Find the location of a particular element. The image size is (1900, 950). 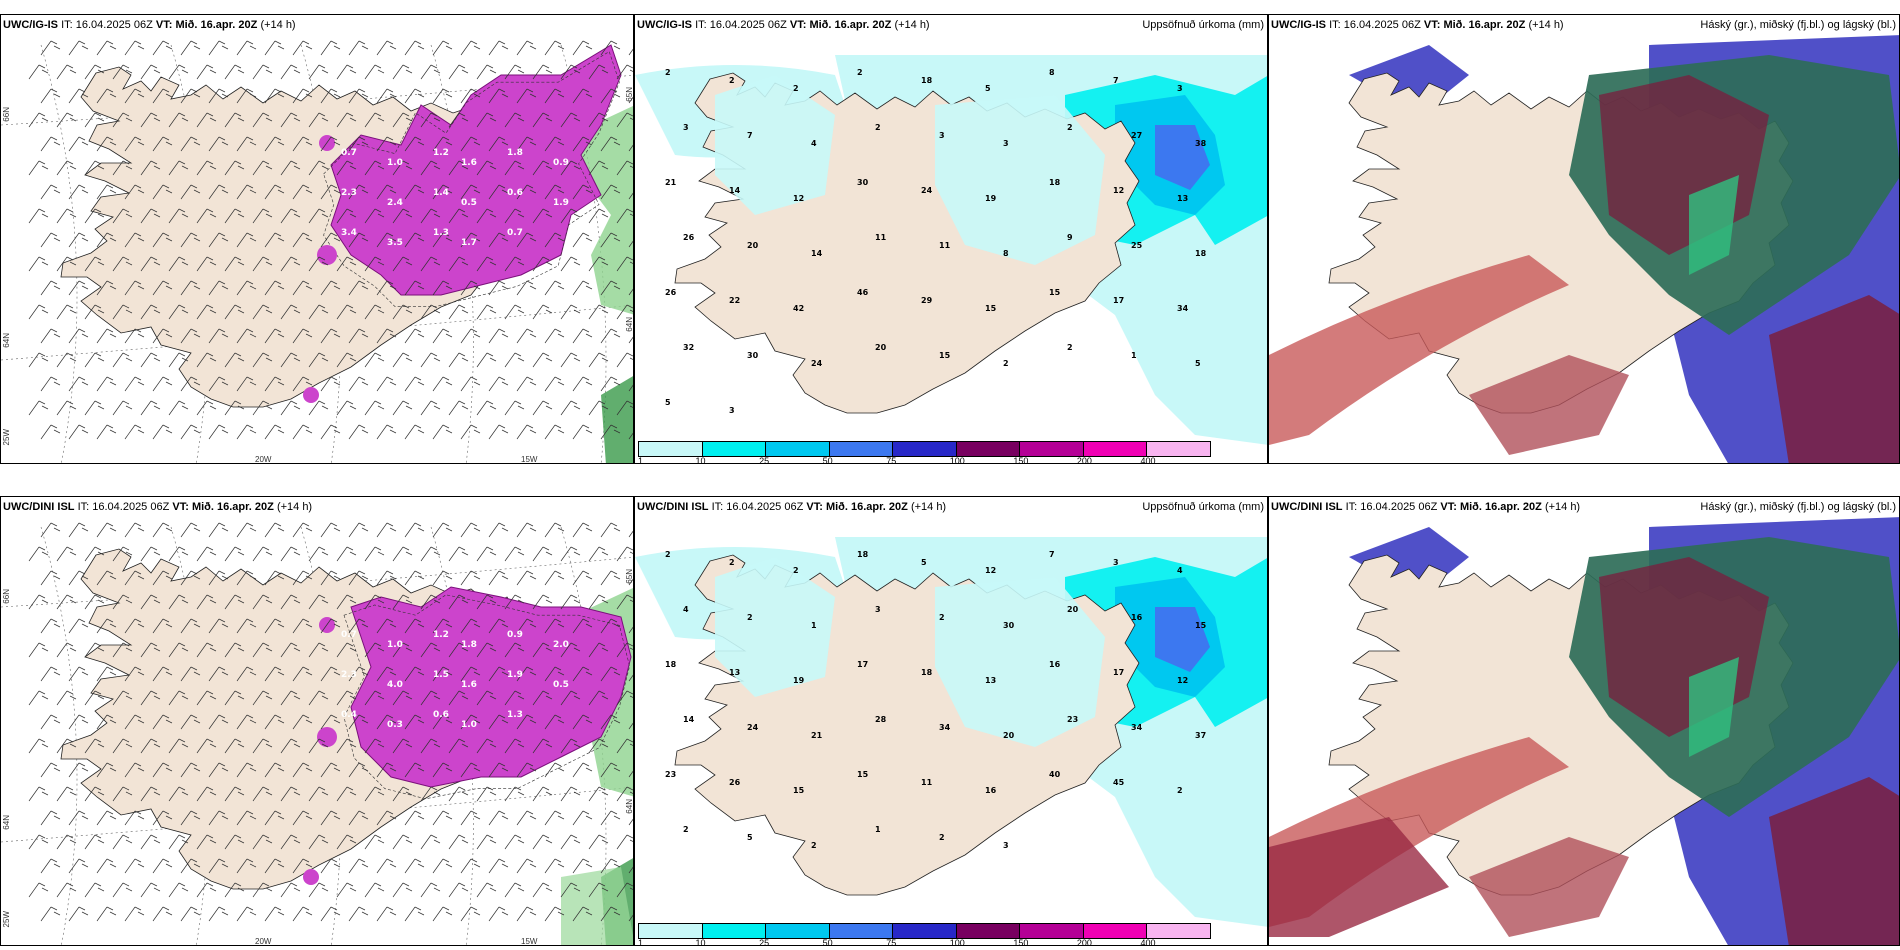

colorbar-tick: 100 is located at coordinates (957, 942).